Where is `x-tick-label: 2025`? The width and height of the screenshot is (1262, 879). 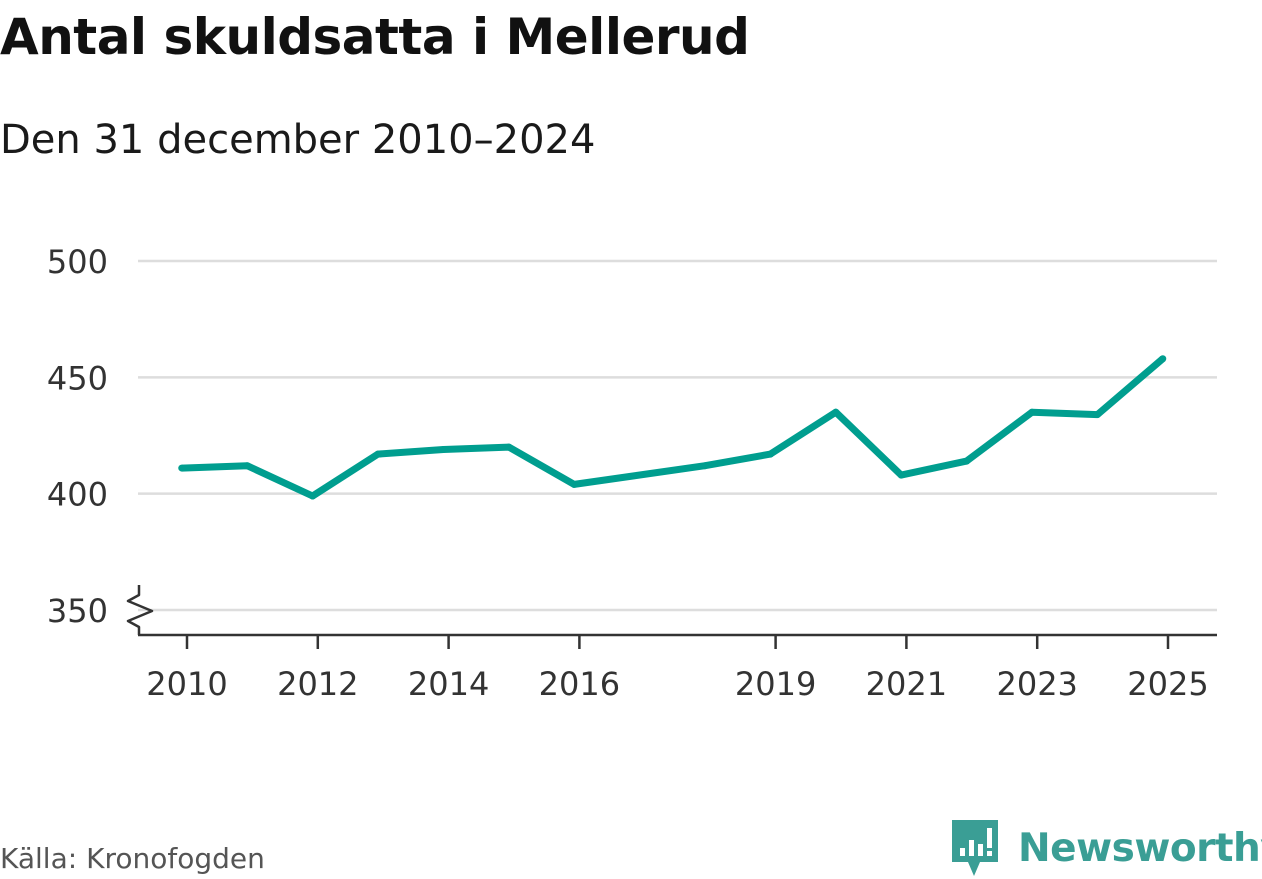
x-tick-label: 2025 is located at coordinates (1167, 684).